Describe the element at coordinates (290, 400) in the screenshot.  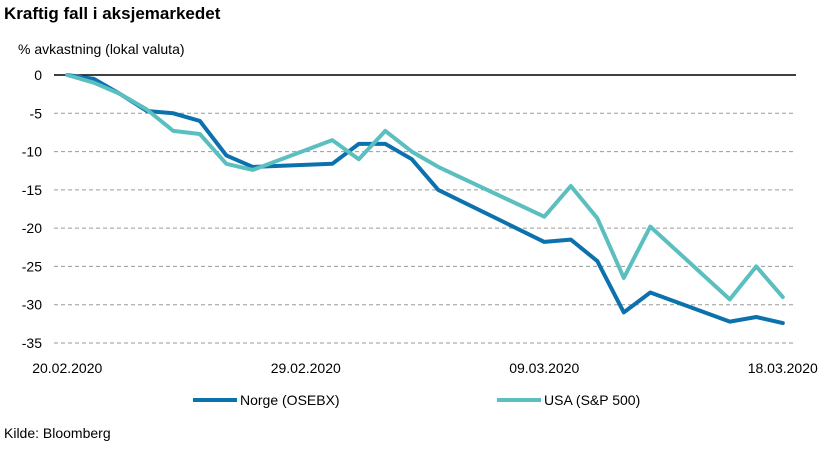
I see `legend-label: Norge (OSEBX)` at that location.